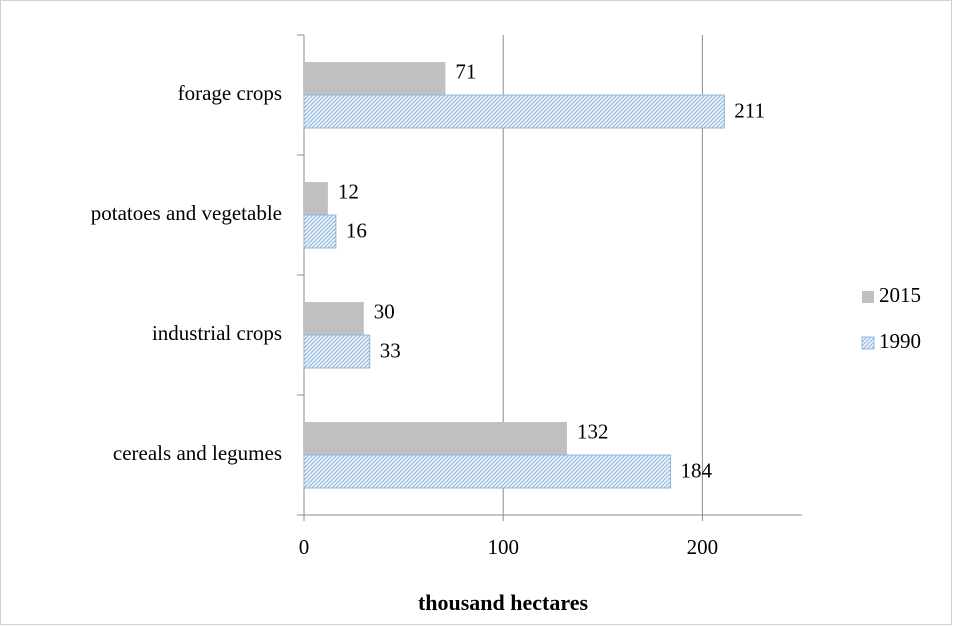 The height and width of the screenshot is (626, 953). I want to click on y-tick-label: potatoes and vegetable, so click(186, 213).